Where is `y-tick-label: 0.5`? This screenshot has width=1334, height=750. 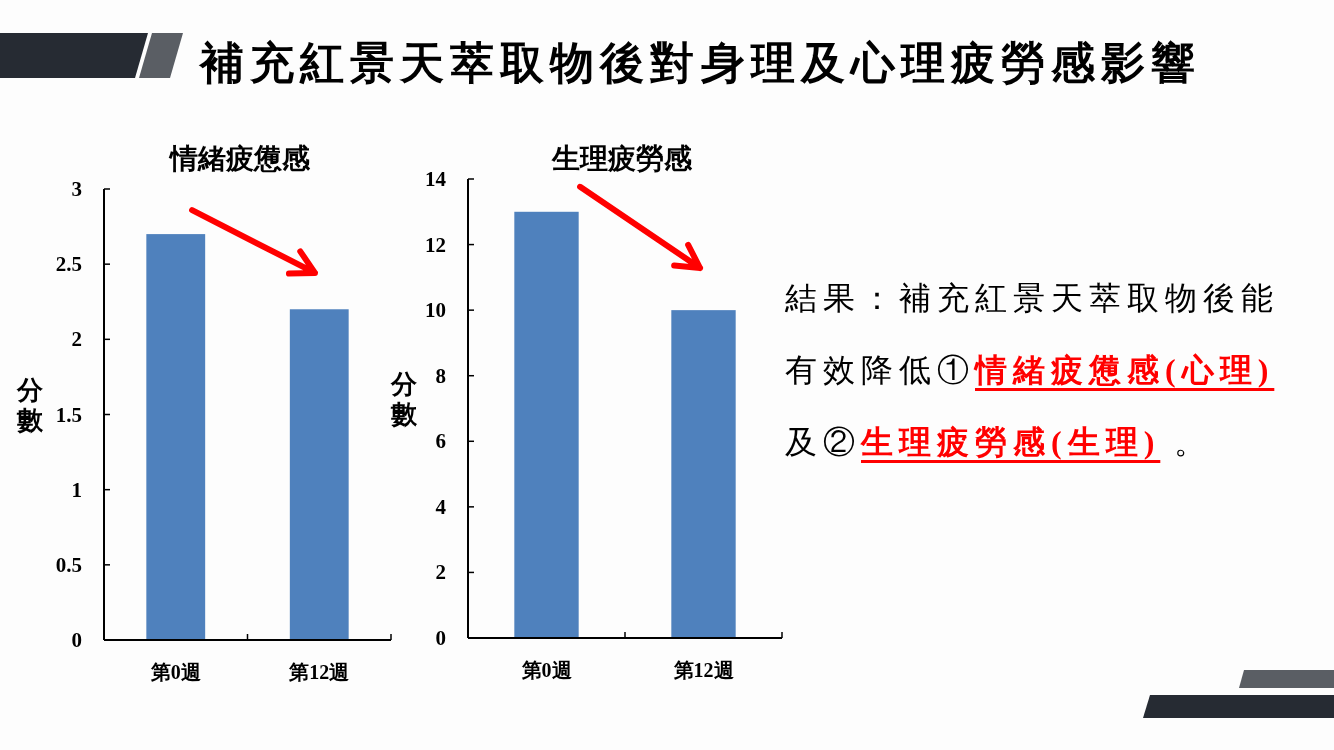 y-tick-label: 0.5 is located at coordinates (68, 564).